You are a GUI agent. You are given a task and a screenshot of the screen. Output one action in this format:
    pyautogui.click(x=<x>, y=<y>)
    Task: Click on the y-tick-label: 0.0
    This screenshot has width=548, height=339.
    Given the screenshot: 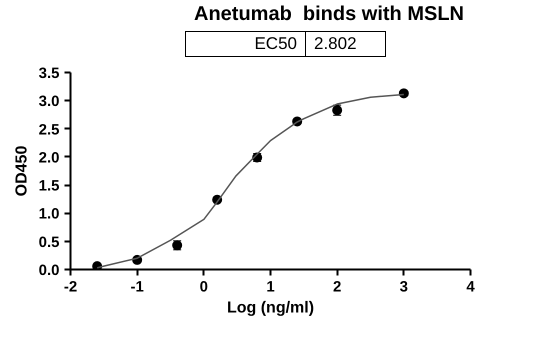 What is the action you would take?
    pyautogui.click(x=49, y=270)
    